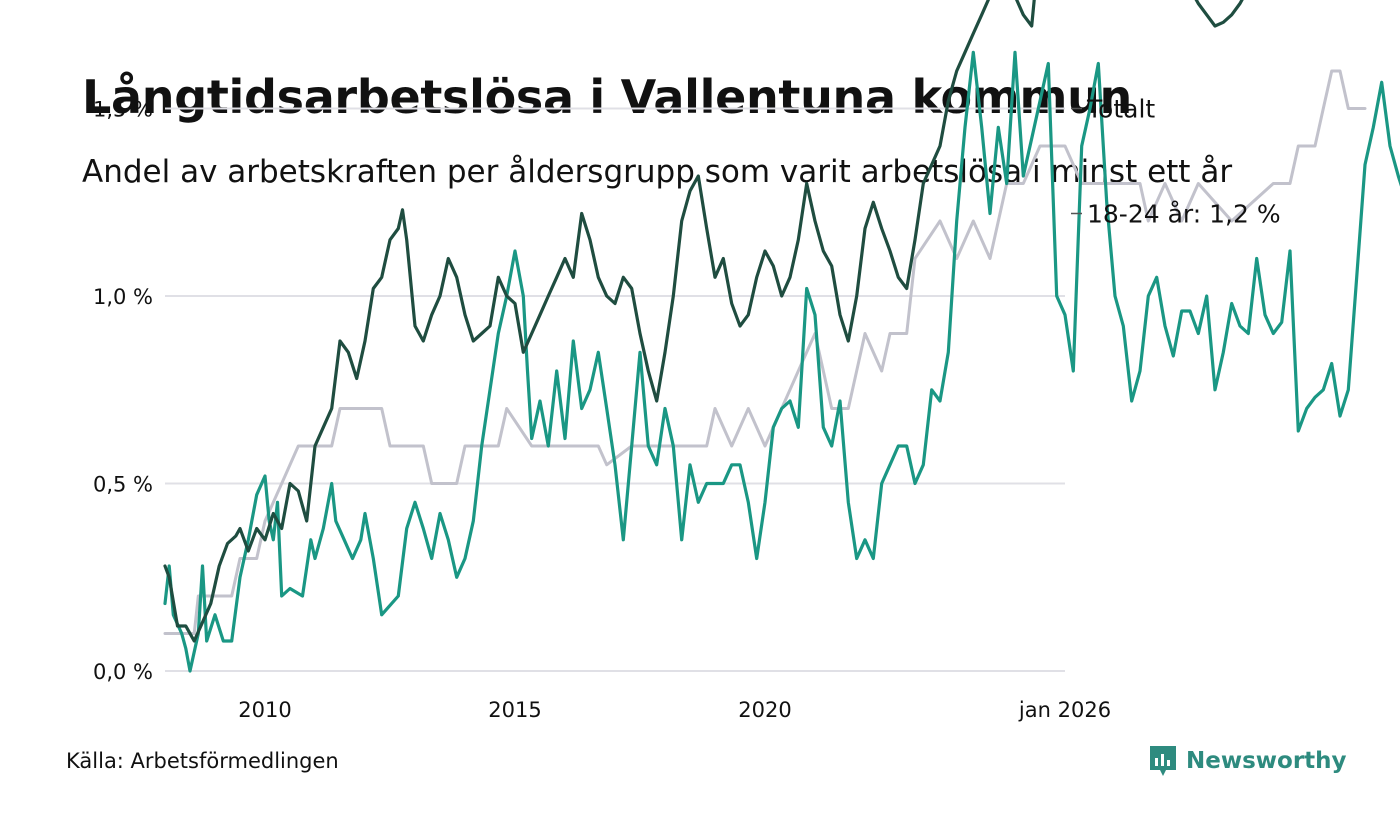  What do you see at coordinates (607, 97) in the screenshot?
I see `chart-title: Långtidsarbetslösa i Vallentuna kommun` at bounding box center [607, 97].